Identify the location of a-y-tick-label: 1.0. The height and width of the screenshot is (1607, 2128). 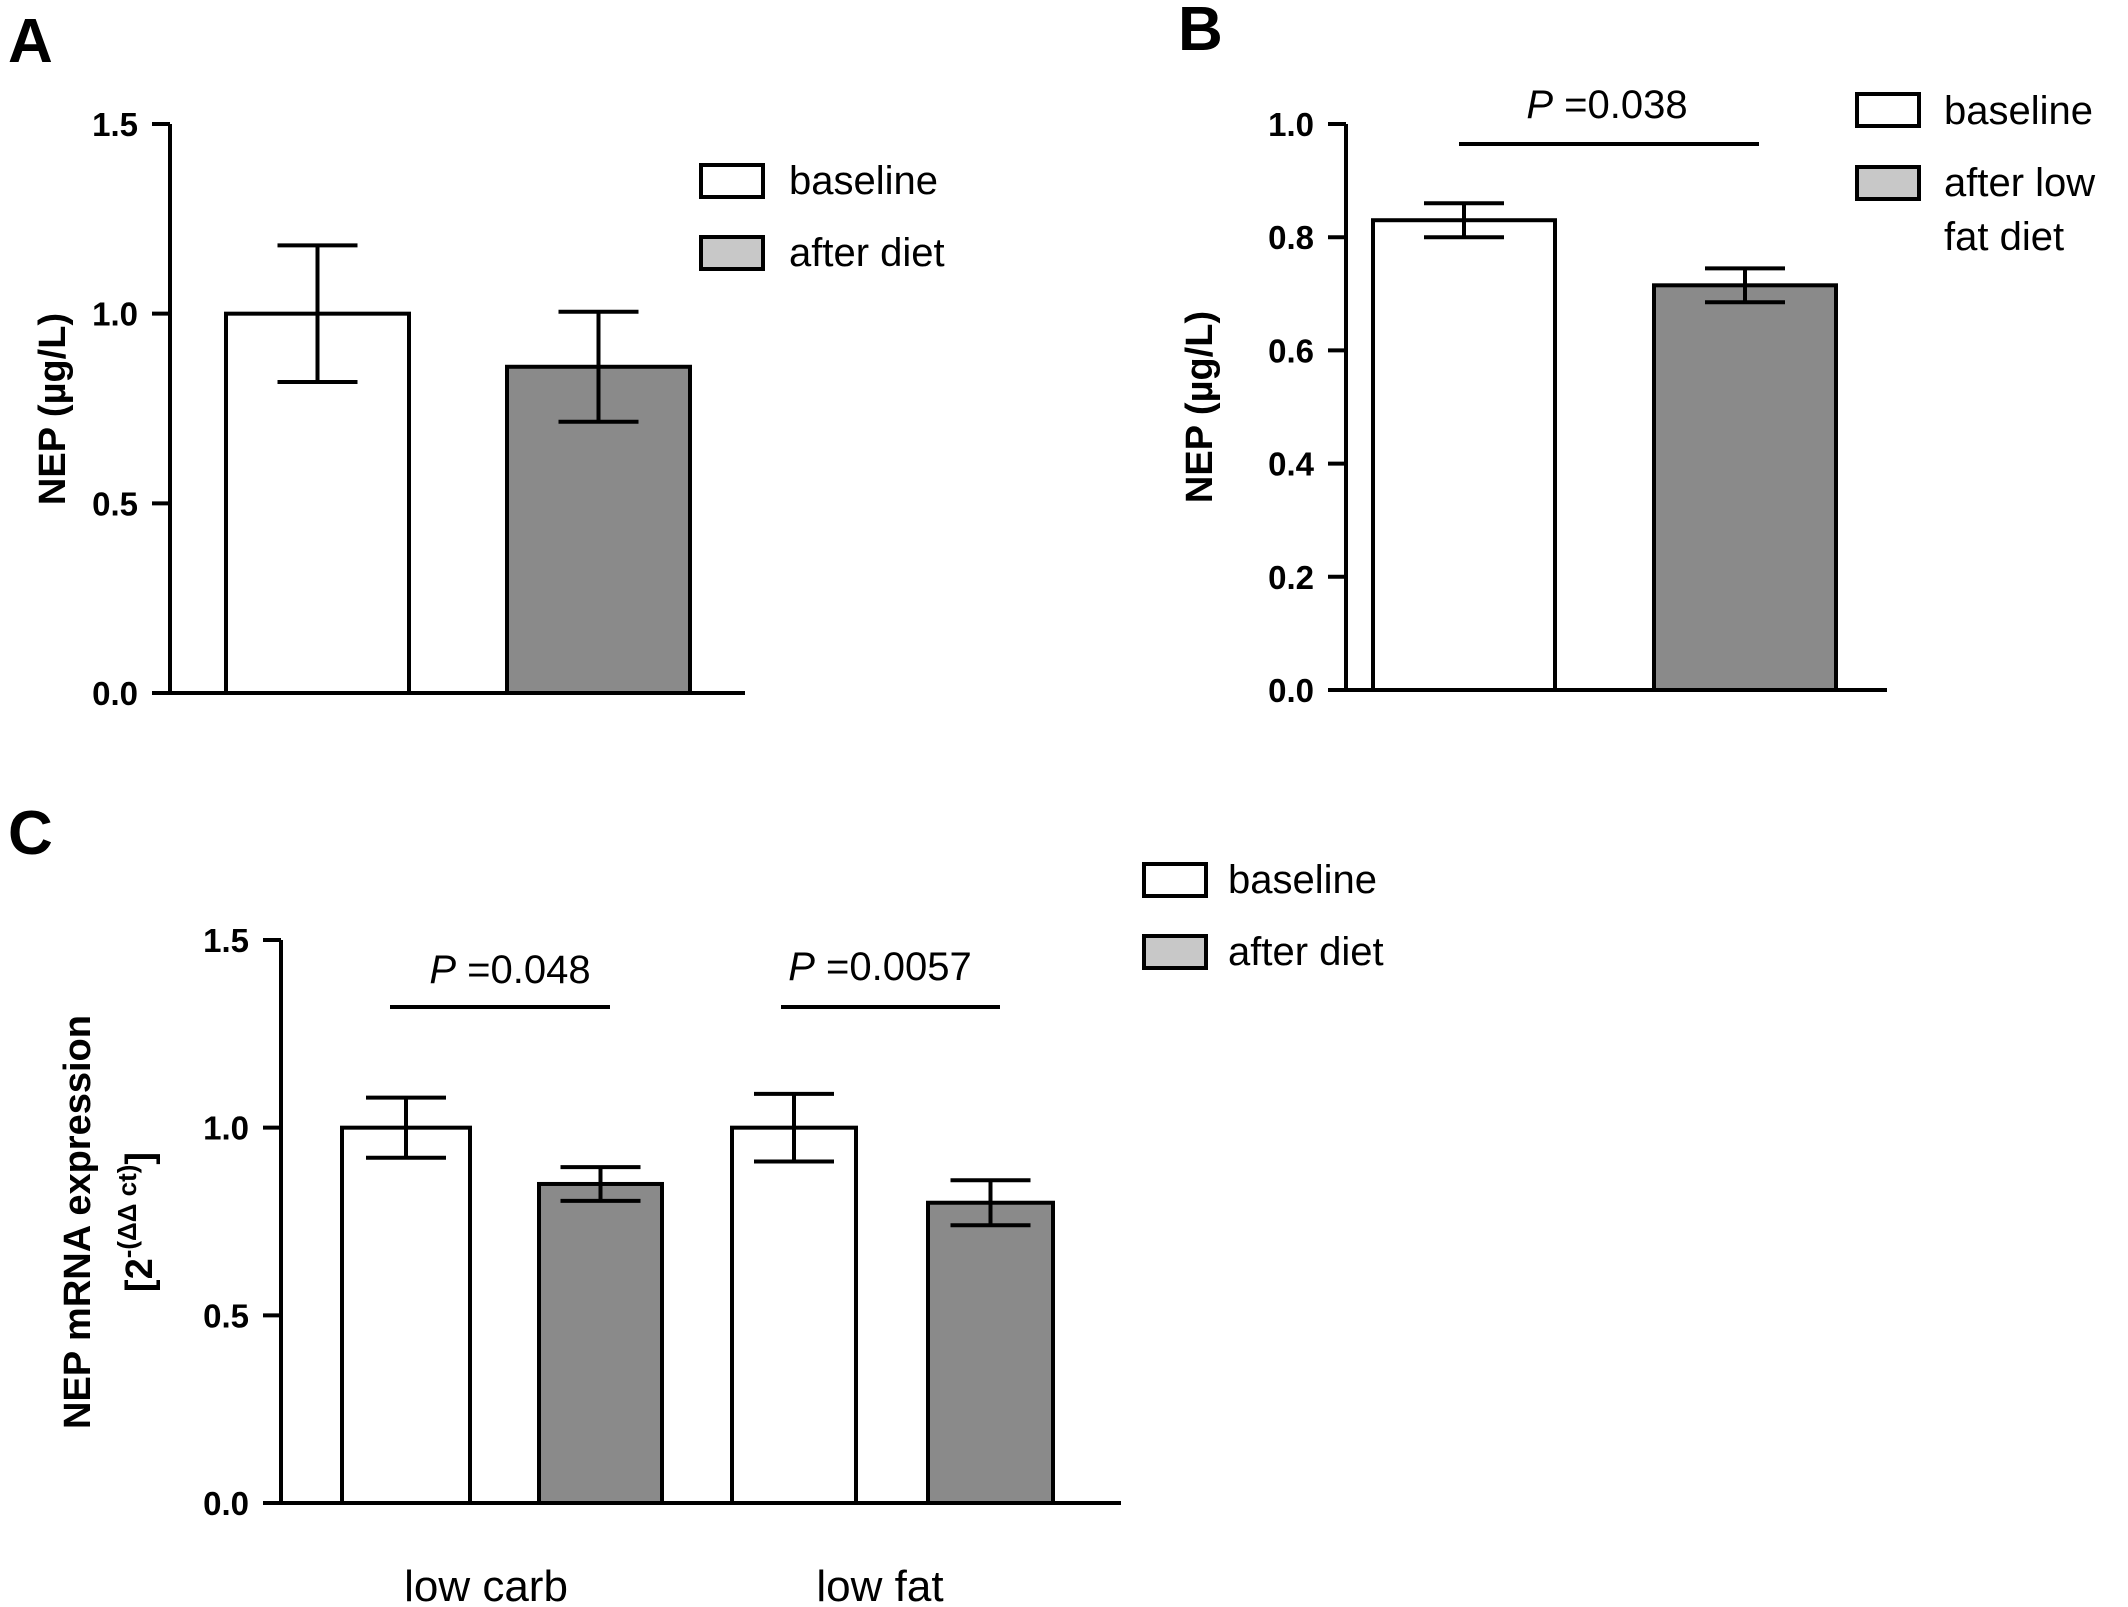
(115, 314).